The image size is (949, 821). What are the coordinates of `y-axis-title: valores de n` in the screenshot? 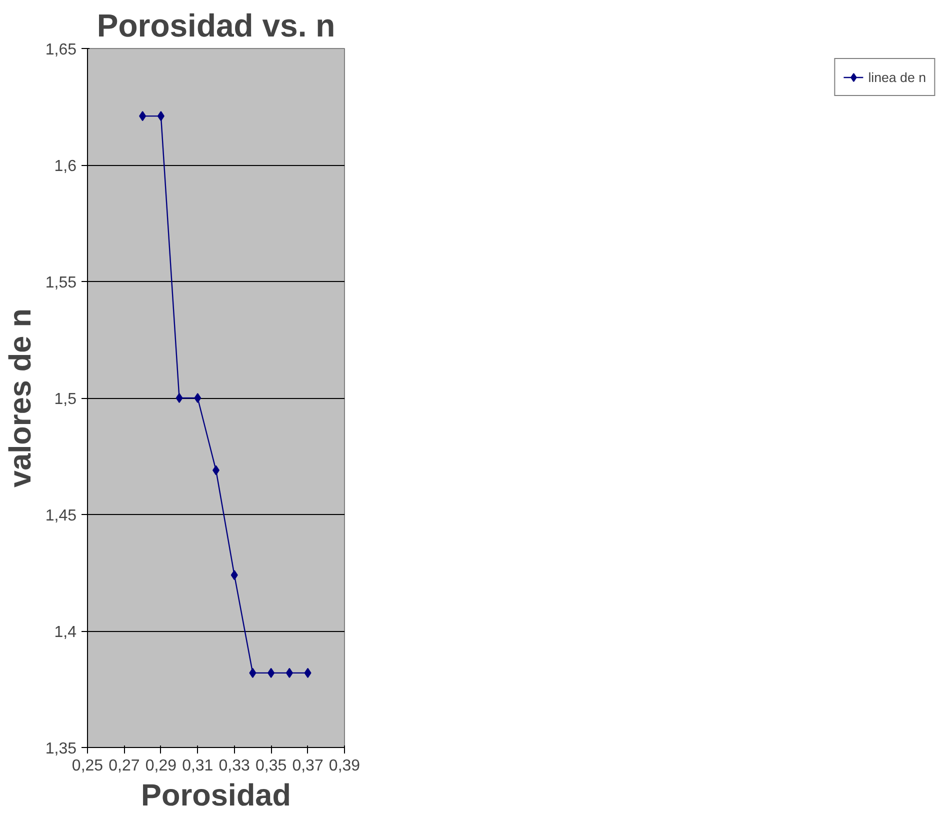 It's located at (20, 398).